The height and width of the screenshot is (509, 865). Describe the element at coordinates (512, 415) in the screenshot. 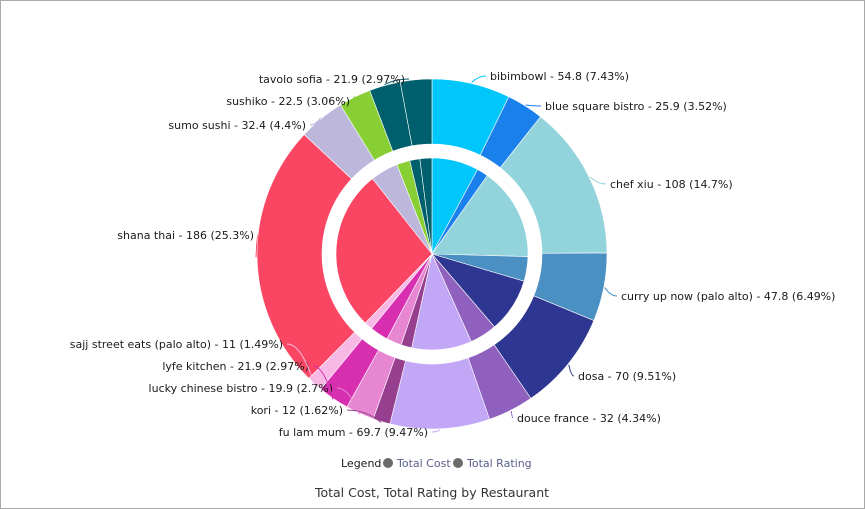

I see `leader-line-douce-france` at that location.